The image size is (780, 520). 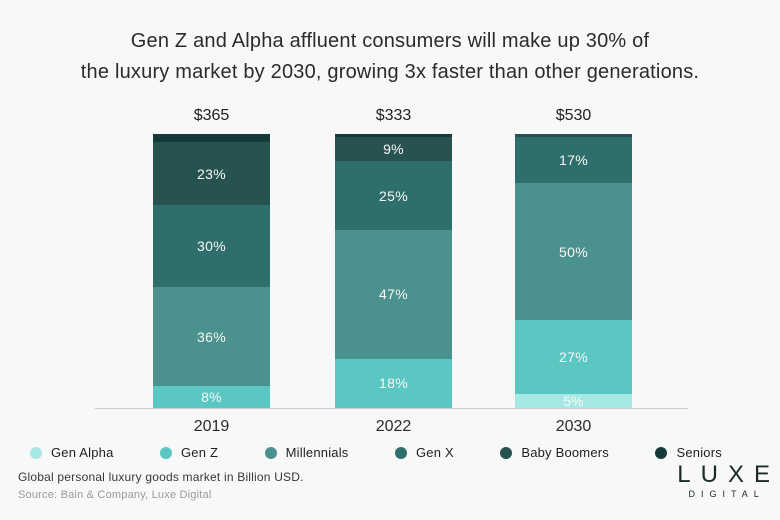 I want to click on bar-column-2030: $530 17% 50% 27% 5% 2030, so click(x=573, y=271).